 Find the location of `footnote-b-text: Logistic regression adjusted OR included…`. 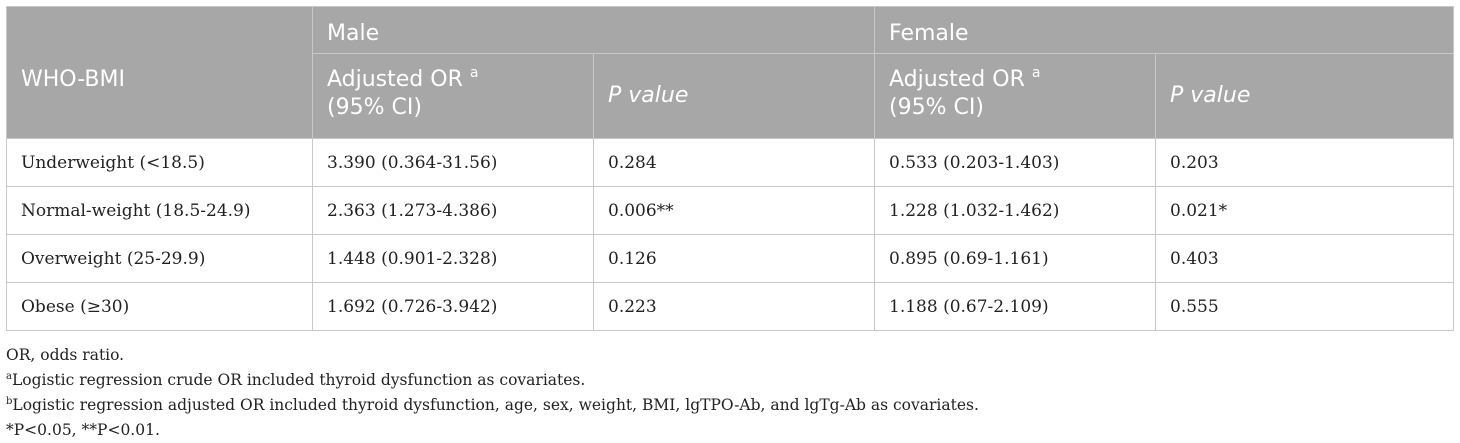

footnote-b-text: Logistic regression adjusted OR included… is located at coordinates (495, 405).